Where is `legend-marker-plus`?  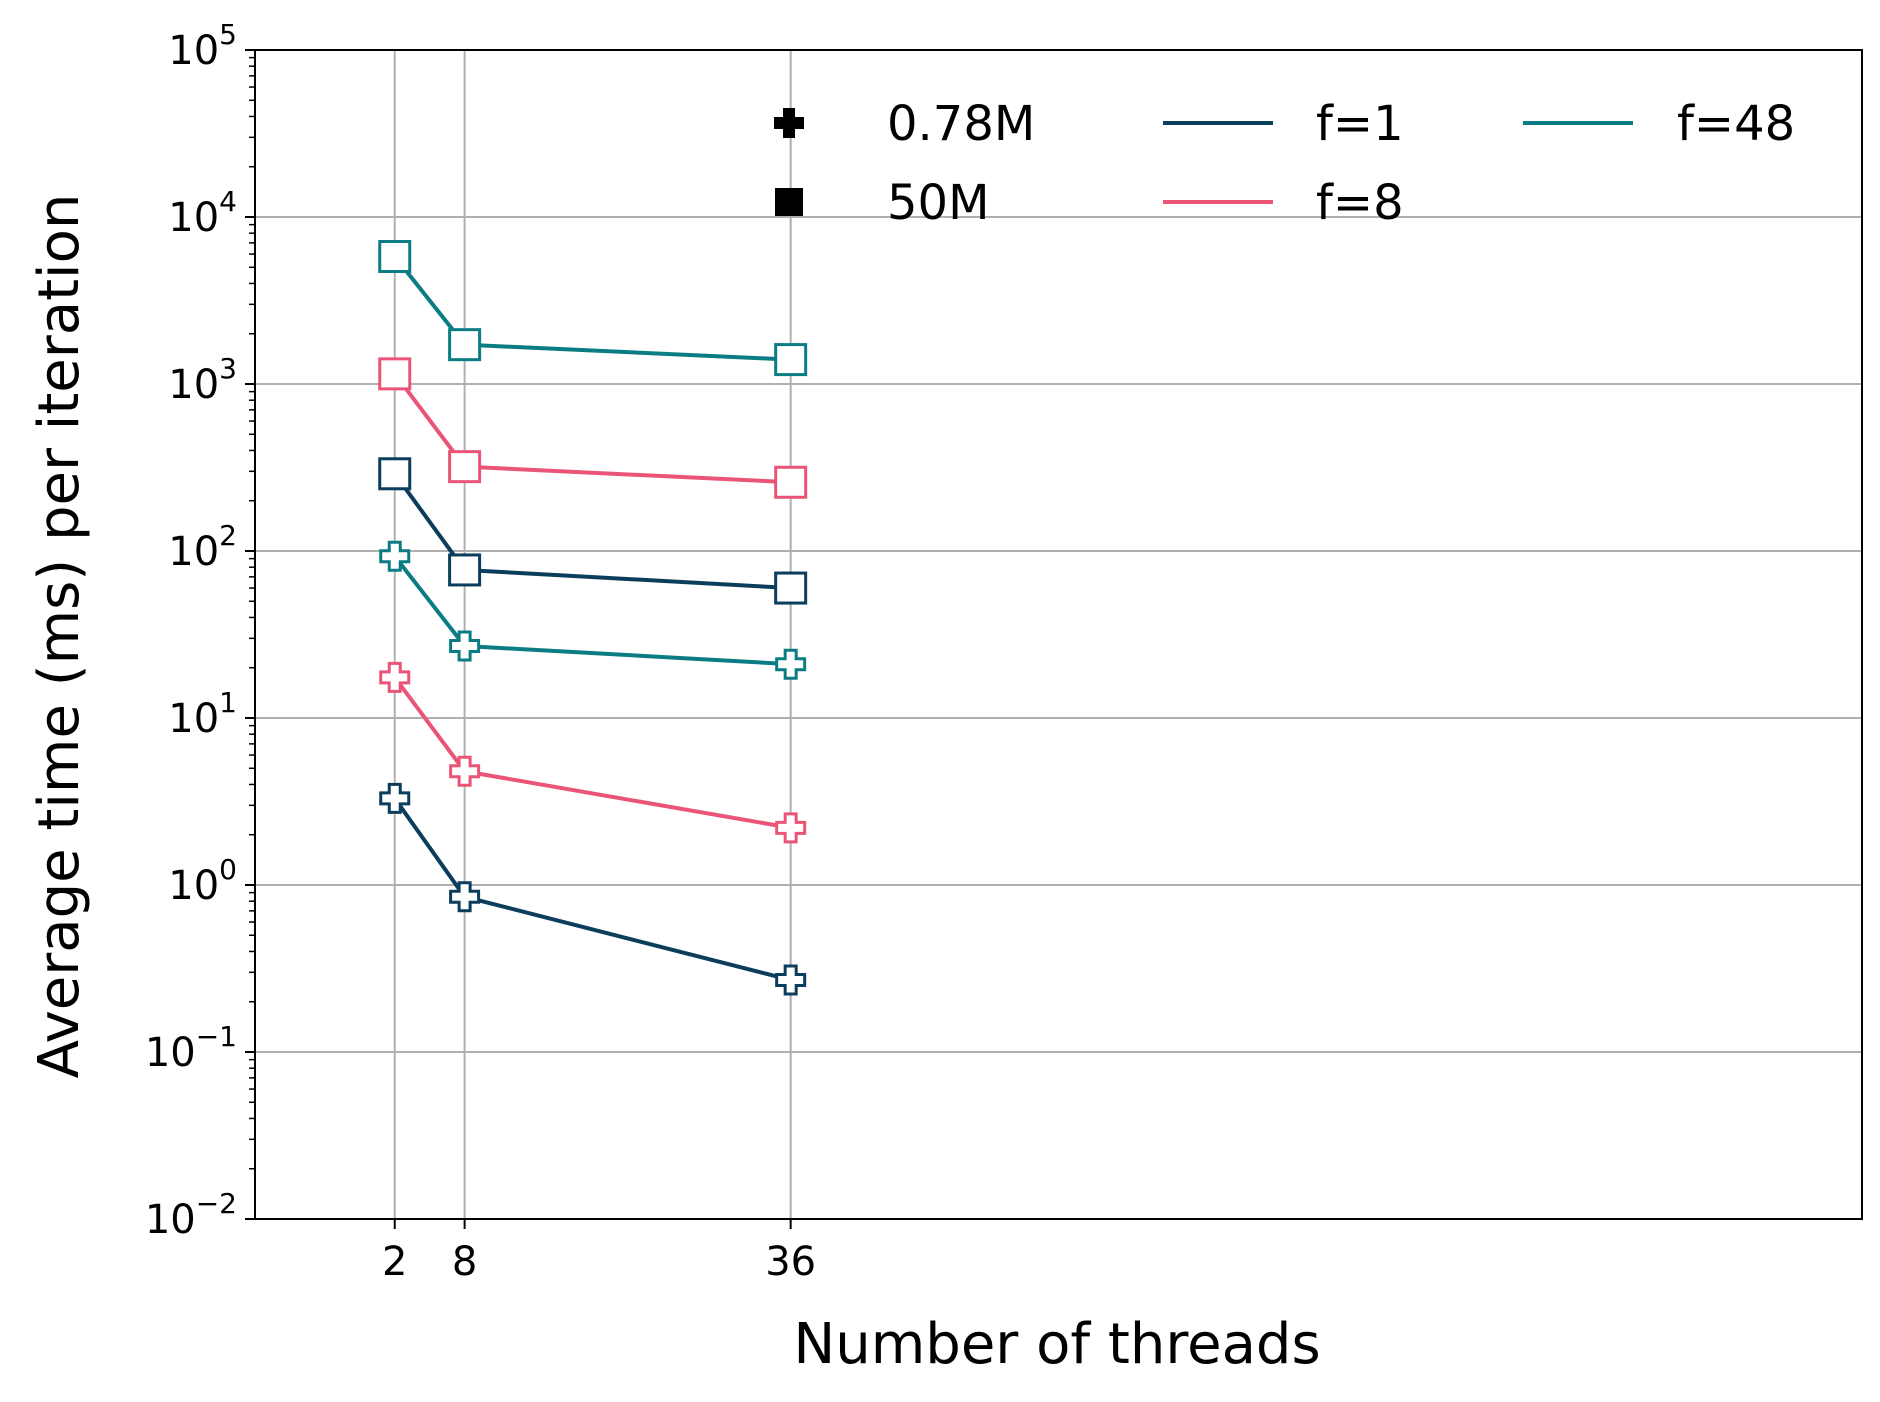 legend-marker-plus is located at coordinates (789, 123).